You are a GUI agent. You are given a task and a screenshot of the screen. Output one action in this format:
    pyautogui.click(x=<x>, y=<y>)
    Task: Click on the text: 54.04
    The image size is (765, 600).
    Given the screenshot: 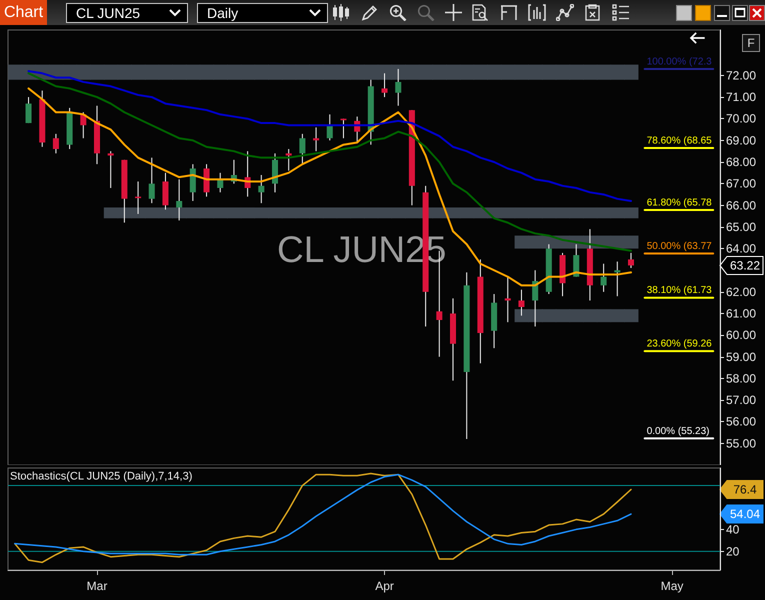 What is the action you would take?
    pyautogui.click(x=745, y=514)
    